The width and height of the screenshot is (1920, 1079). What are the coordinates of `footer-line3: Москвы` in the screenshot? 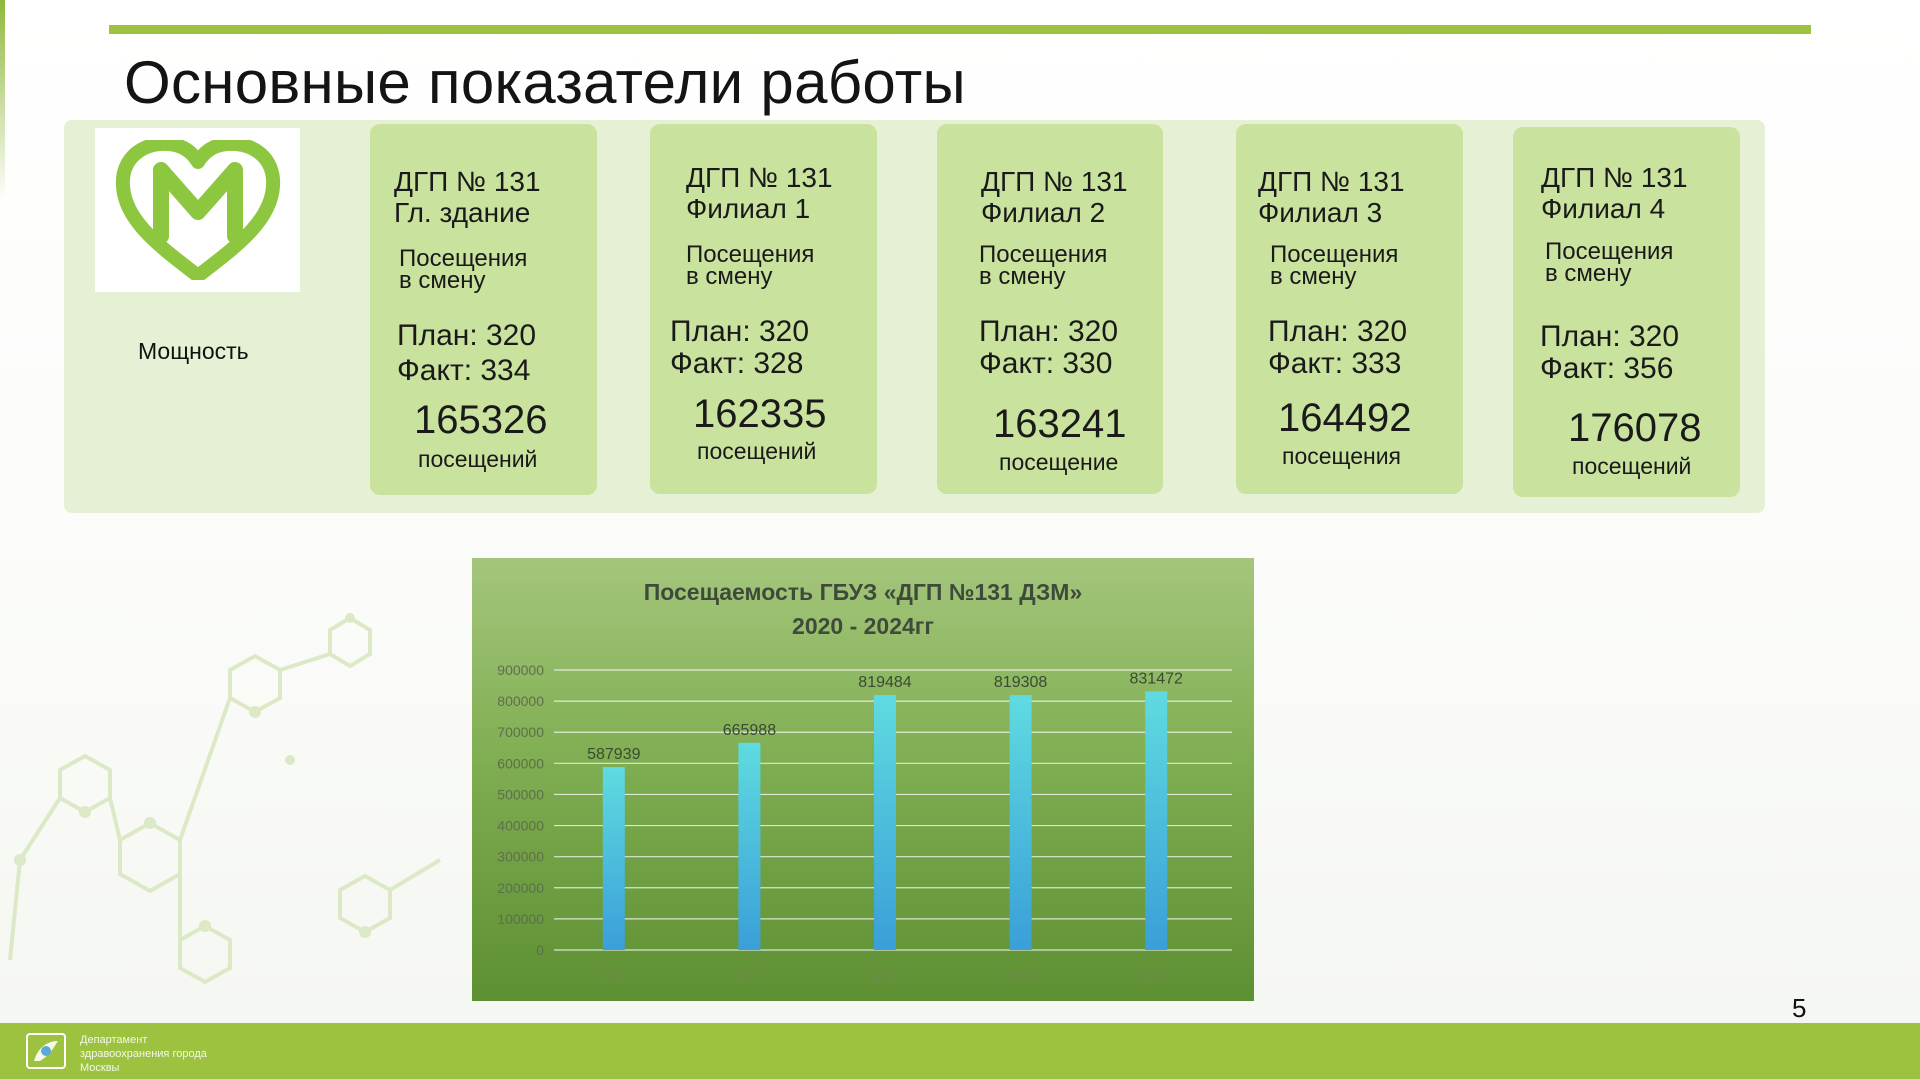 It's located at (100, 1068).